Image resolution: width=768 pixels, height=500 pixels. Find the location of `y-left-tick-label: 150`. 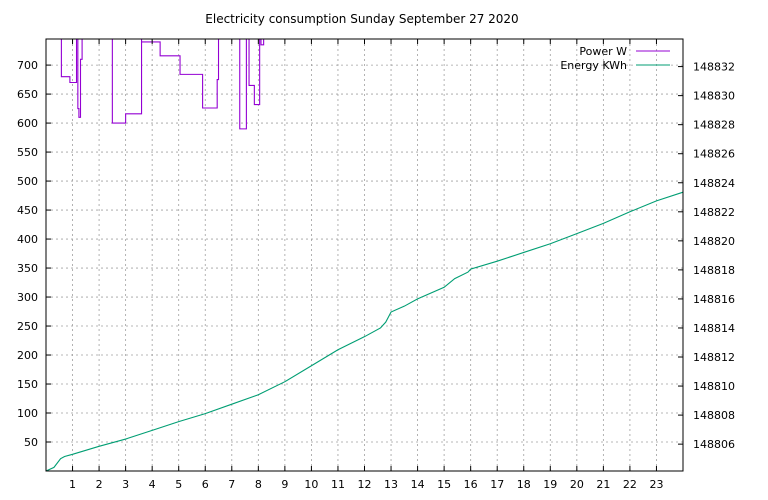

y-left-tick-label: 150 is located at coordinates (27, 384).